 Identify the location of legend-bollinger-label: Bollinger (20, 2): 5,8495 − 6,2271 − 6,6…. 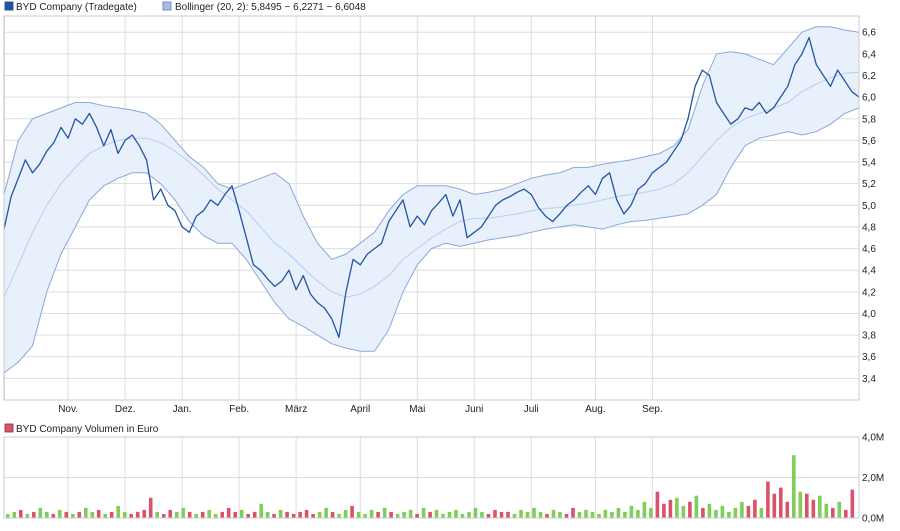
(270, 7).